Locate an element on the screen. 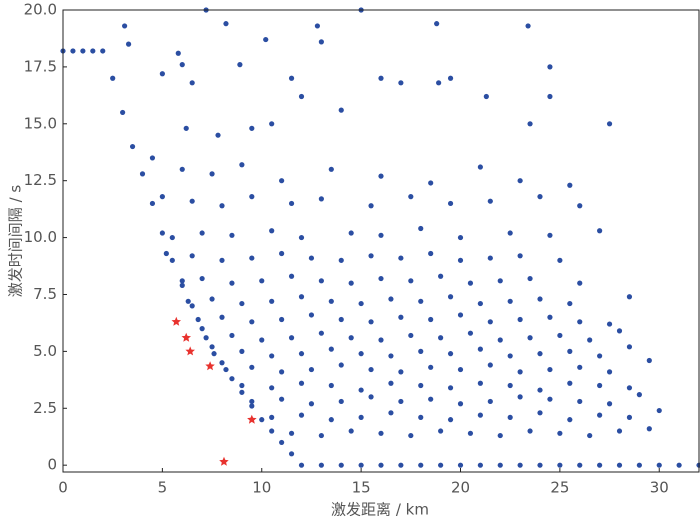  y-tick-label: 20.0 is located at coordinates (40, 10).